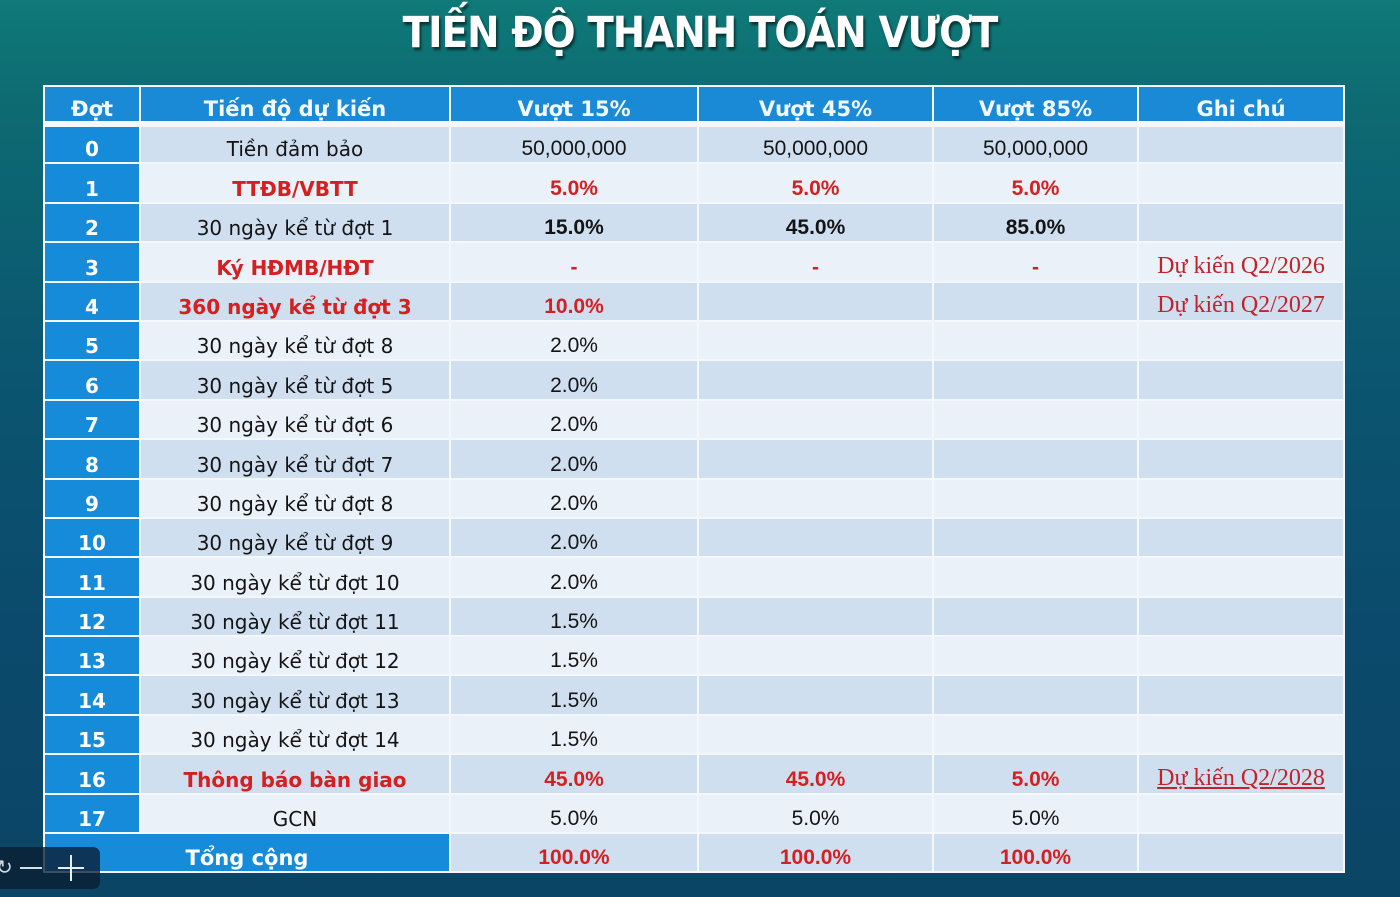  I want to click on note-text: Dự kiến Q2/2028, so click(1241, 777).